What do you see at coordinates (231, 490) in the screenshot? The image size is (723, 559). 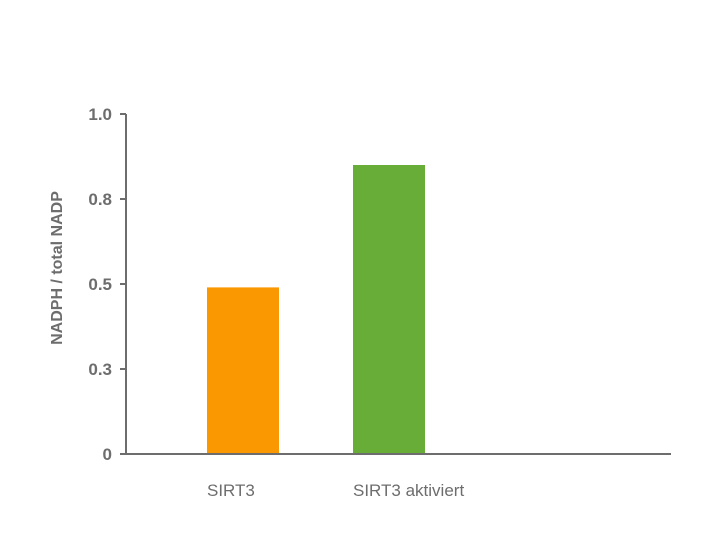 I see `x-category-label: SIRT3` at bounding box center [231, 490].